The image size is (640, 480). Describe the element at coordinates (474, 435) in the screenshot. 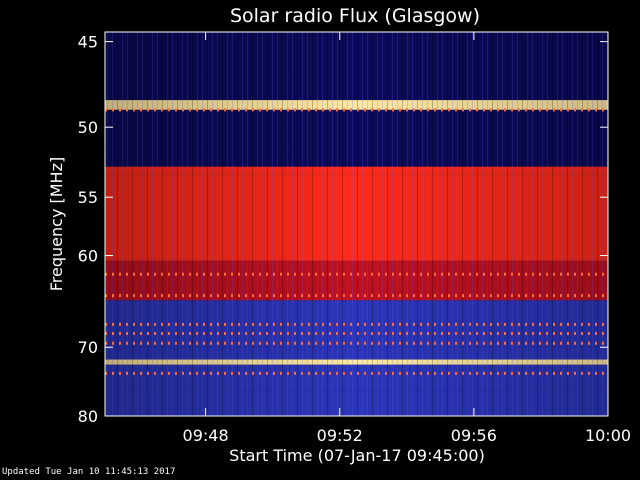

I see `x-tick-label-2: 09:56` at that location.